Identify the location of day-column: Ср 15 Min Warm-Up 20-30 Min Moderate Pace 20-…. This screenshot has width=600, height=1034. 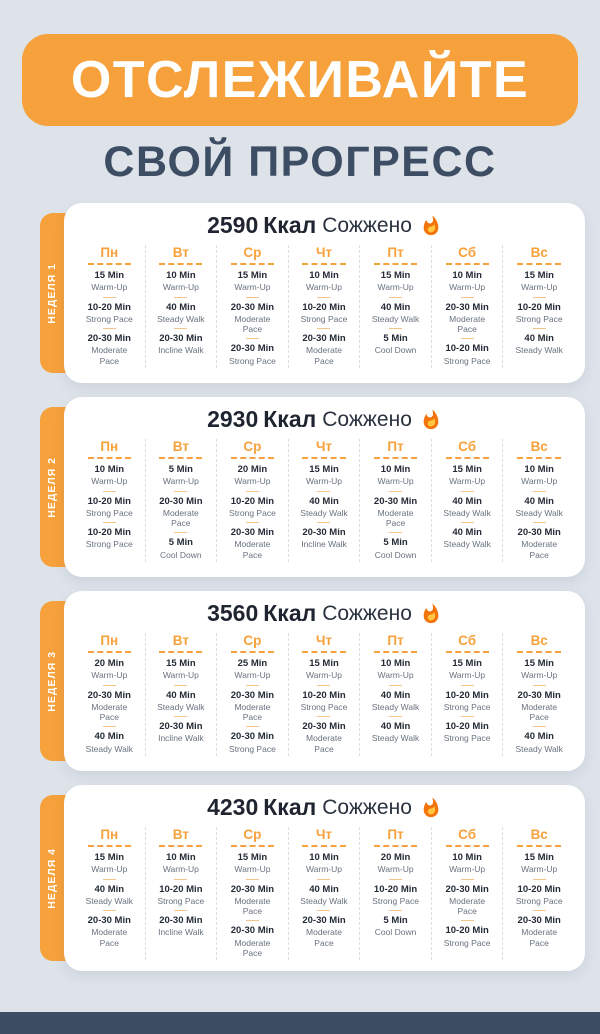
(253, 893).